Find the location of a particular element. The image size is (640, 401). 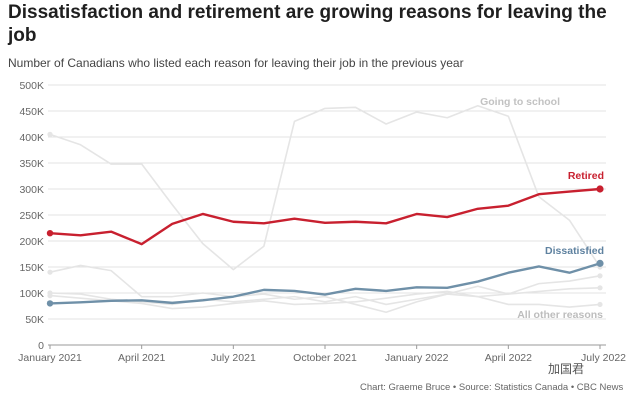

y-tick-label: 0 is located at coordinates (41, 346).